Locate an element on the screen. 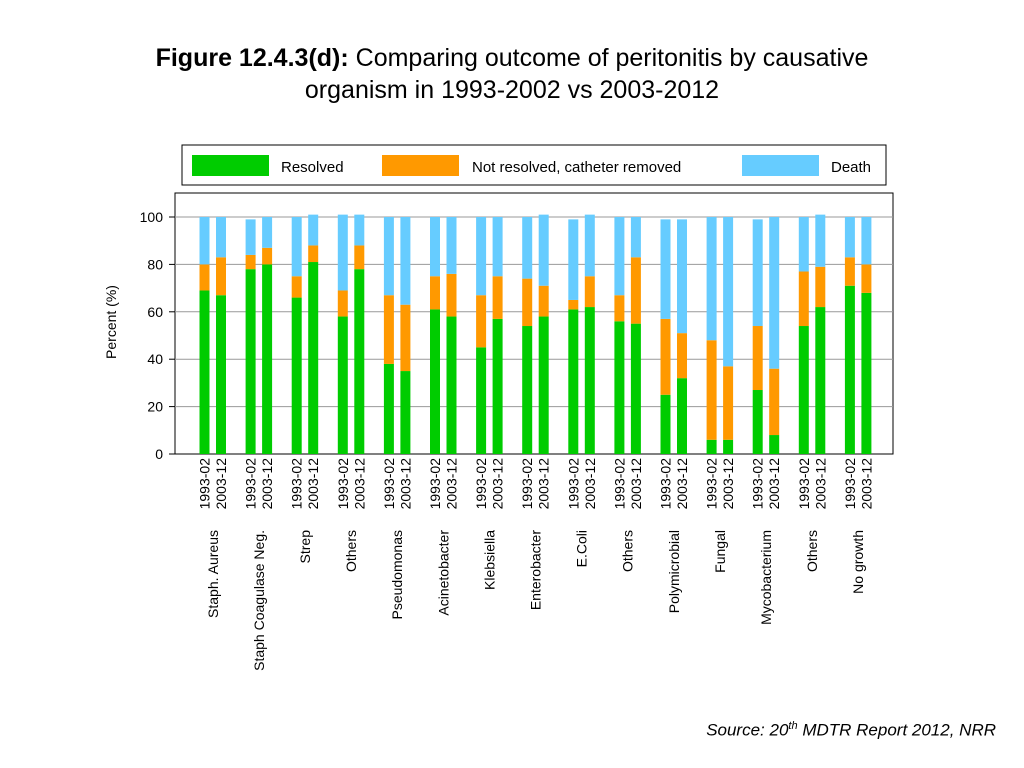 This screenshot has width=1024, height=768. period-label-13-2: 2003-12 is located at coordinates (774, 484).